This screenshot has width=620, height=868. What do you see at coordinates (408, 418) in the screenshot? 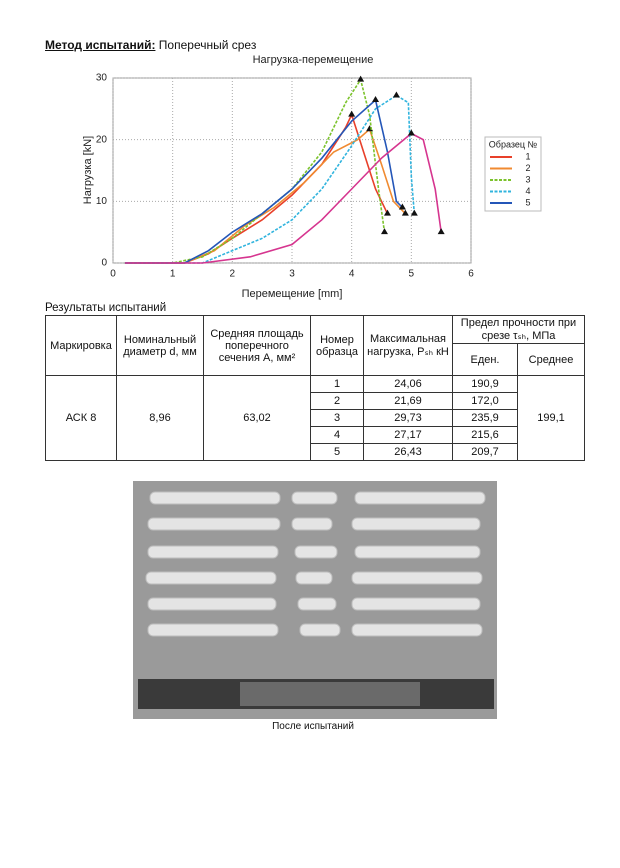
I see `cell: 29,73` at bounding box center [408, 418].